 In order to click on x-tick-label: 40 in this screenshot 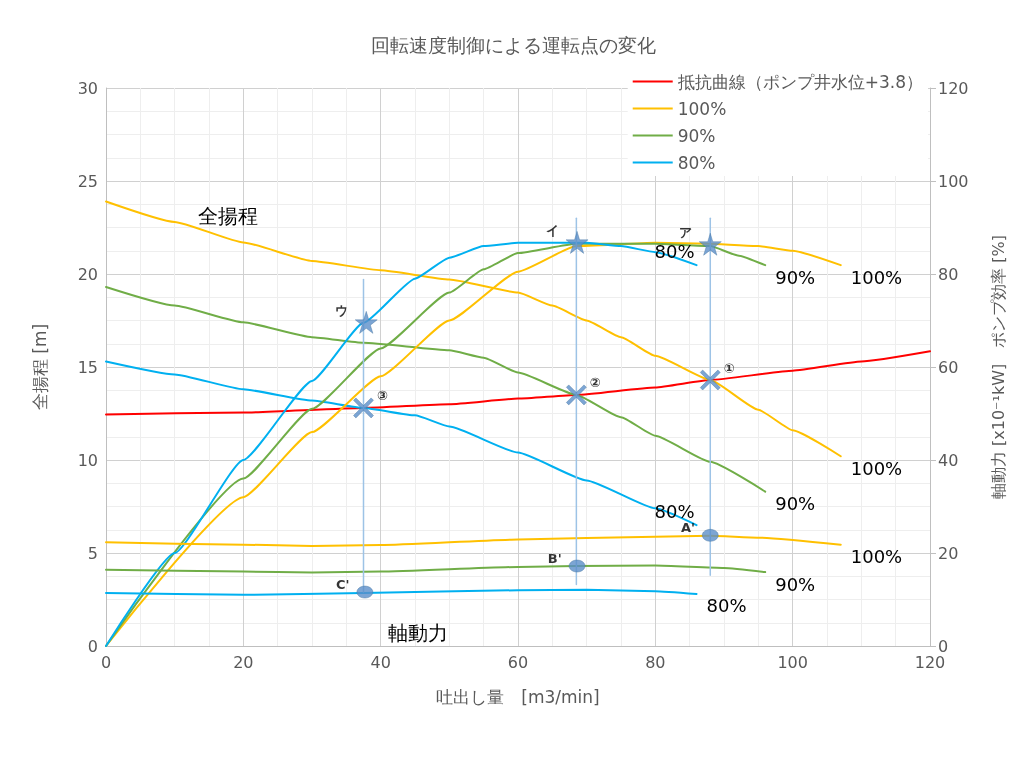, I will do `click(380, 662)`.